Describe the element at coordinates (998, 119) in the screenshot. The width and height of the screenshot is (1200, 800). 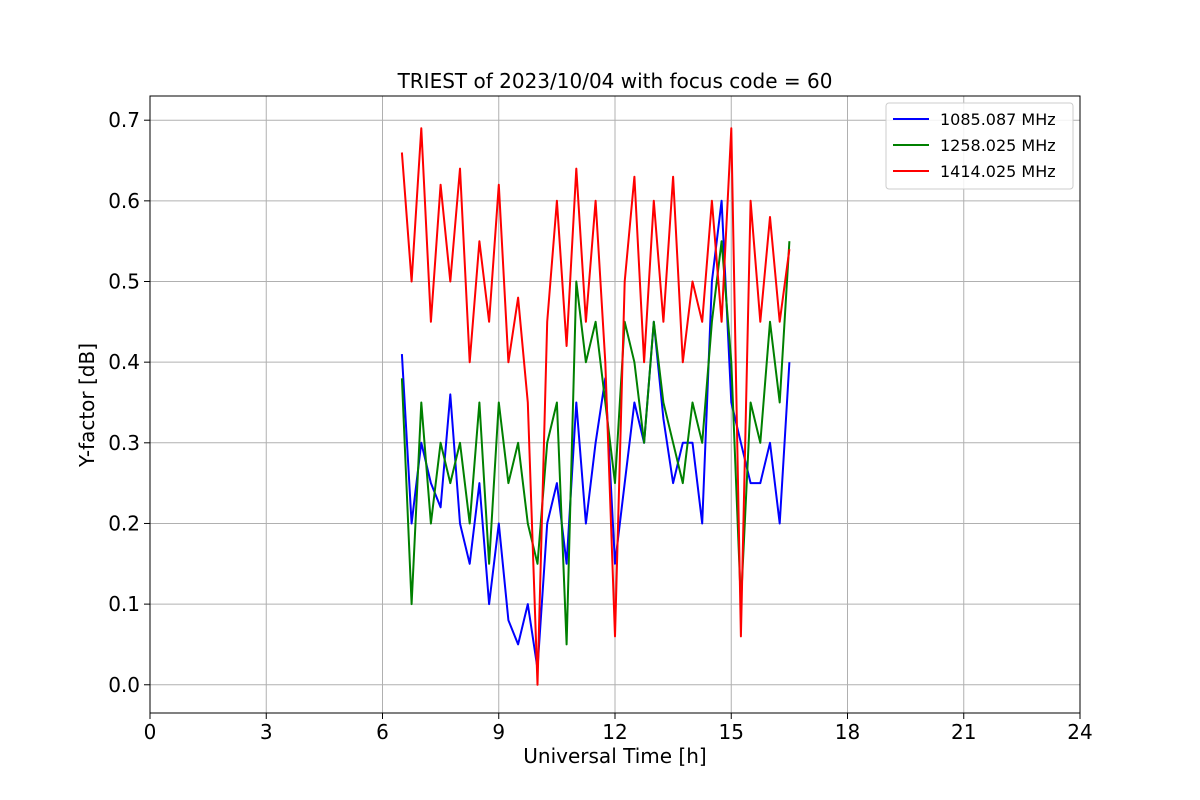
I see `legend-label-1: 1085.087 MHz` at that location.